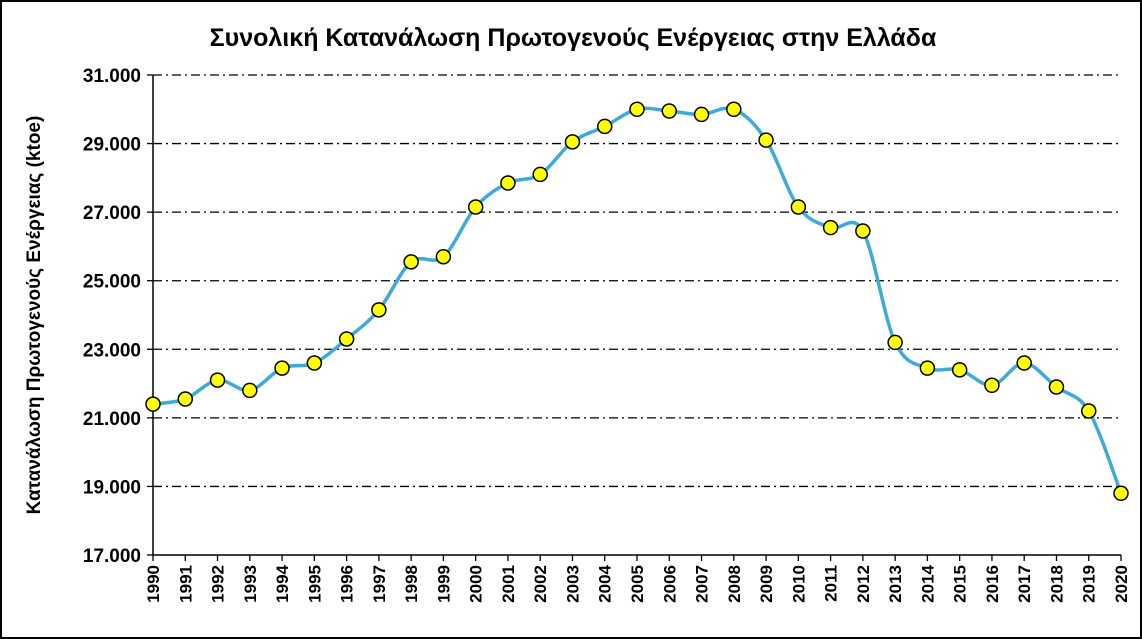 The height and width of the screenshot is (639, 1142). I want to click on data-point-2006, so click(669, 111).